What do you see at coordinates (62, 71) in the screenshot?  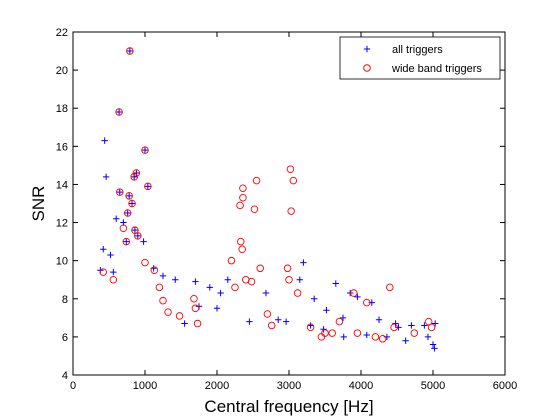 I see `y-tick-label: 20` at bounding box center [62, 71].